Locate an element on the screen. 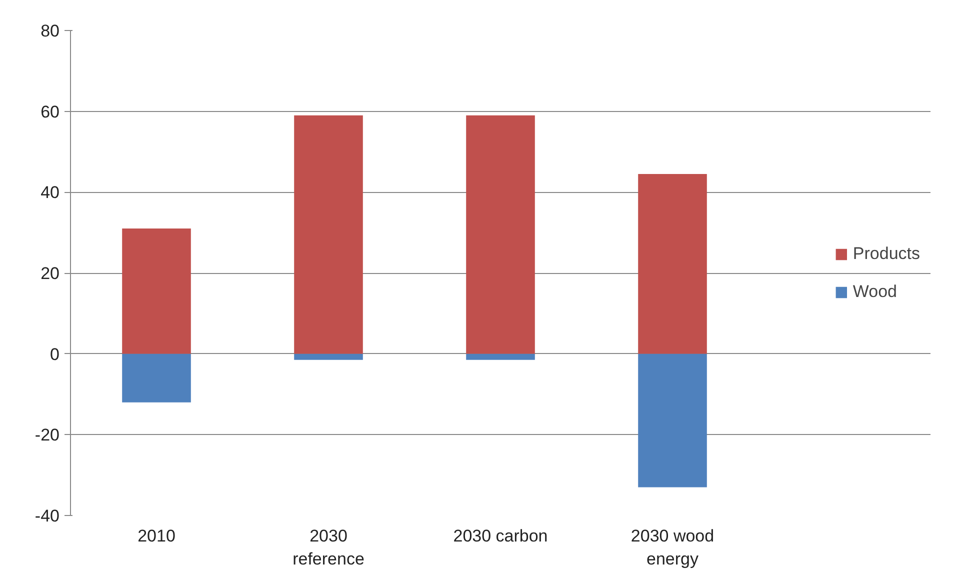 The width and height of the screenshot is (958, 586). legend-label: Products is located at coordinates (886, 254).